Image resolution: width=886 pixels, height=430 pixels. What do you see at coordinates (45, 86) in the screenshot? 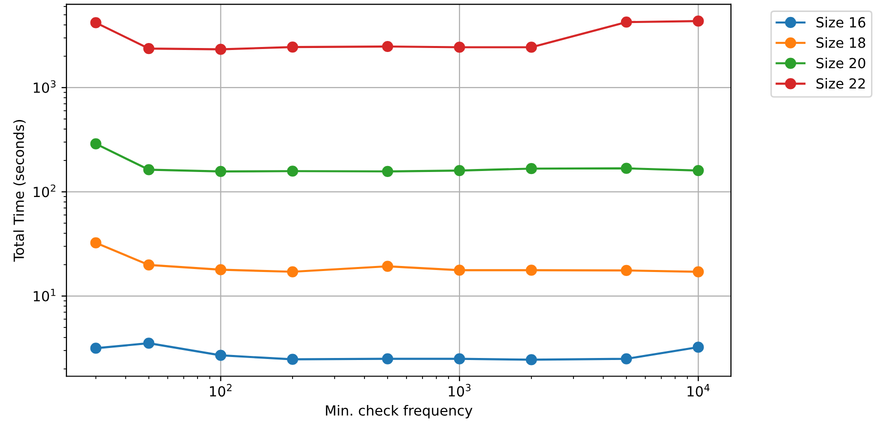
I see `y-tick-label: 10$^{3}$` at bounding box center [45, 86].